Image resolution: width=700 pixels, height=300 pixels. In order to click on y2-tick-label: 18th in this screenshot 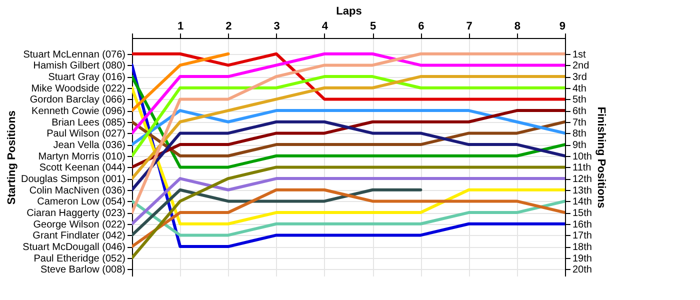, I will do `click(582, 248)`.